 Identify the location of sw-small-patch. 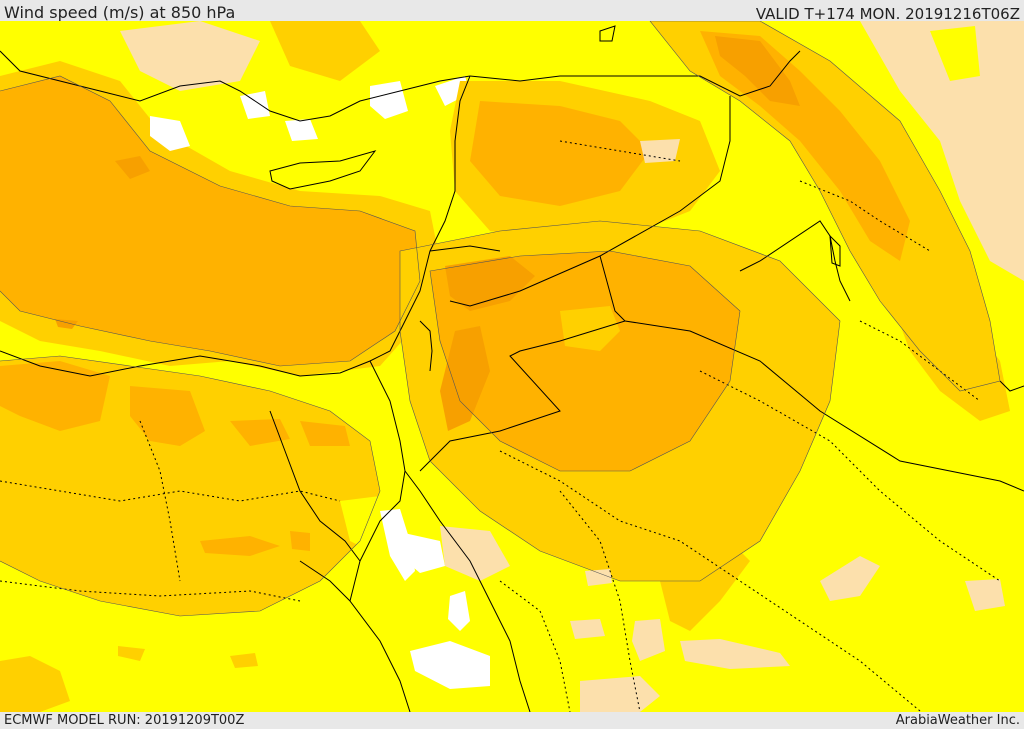
(244, 660).